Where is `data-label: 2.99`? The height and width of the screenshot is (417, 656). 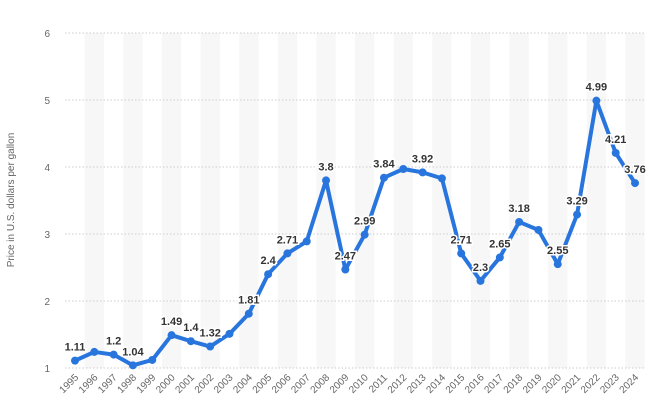
data-label: 2.99 is located at coordinates (364, 222).